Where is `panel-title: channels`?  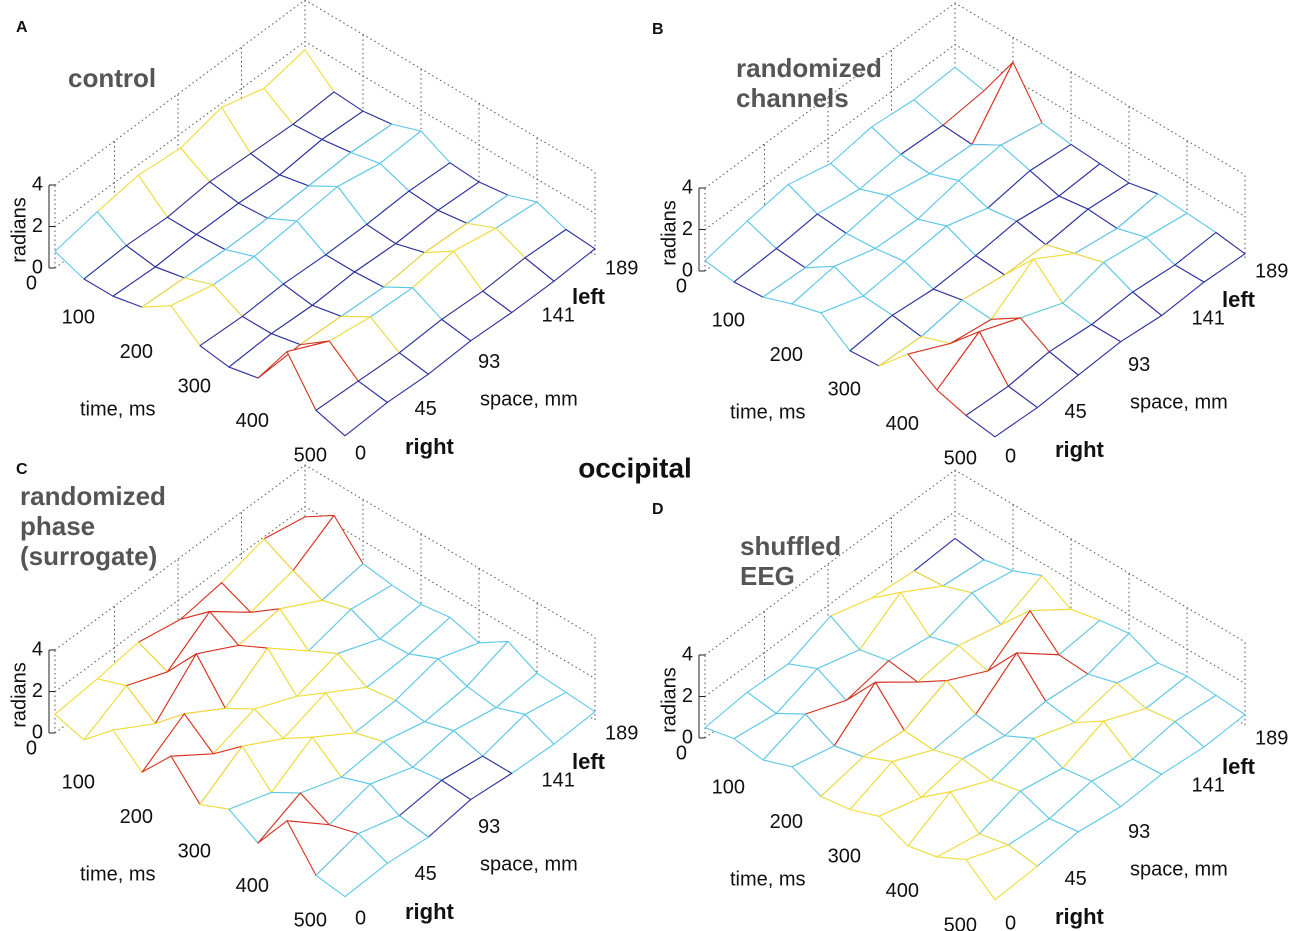
panel-title: channels is located at coordinates (792, 98).